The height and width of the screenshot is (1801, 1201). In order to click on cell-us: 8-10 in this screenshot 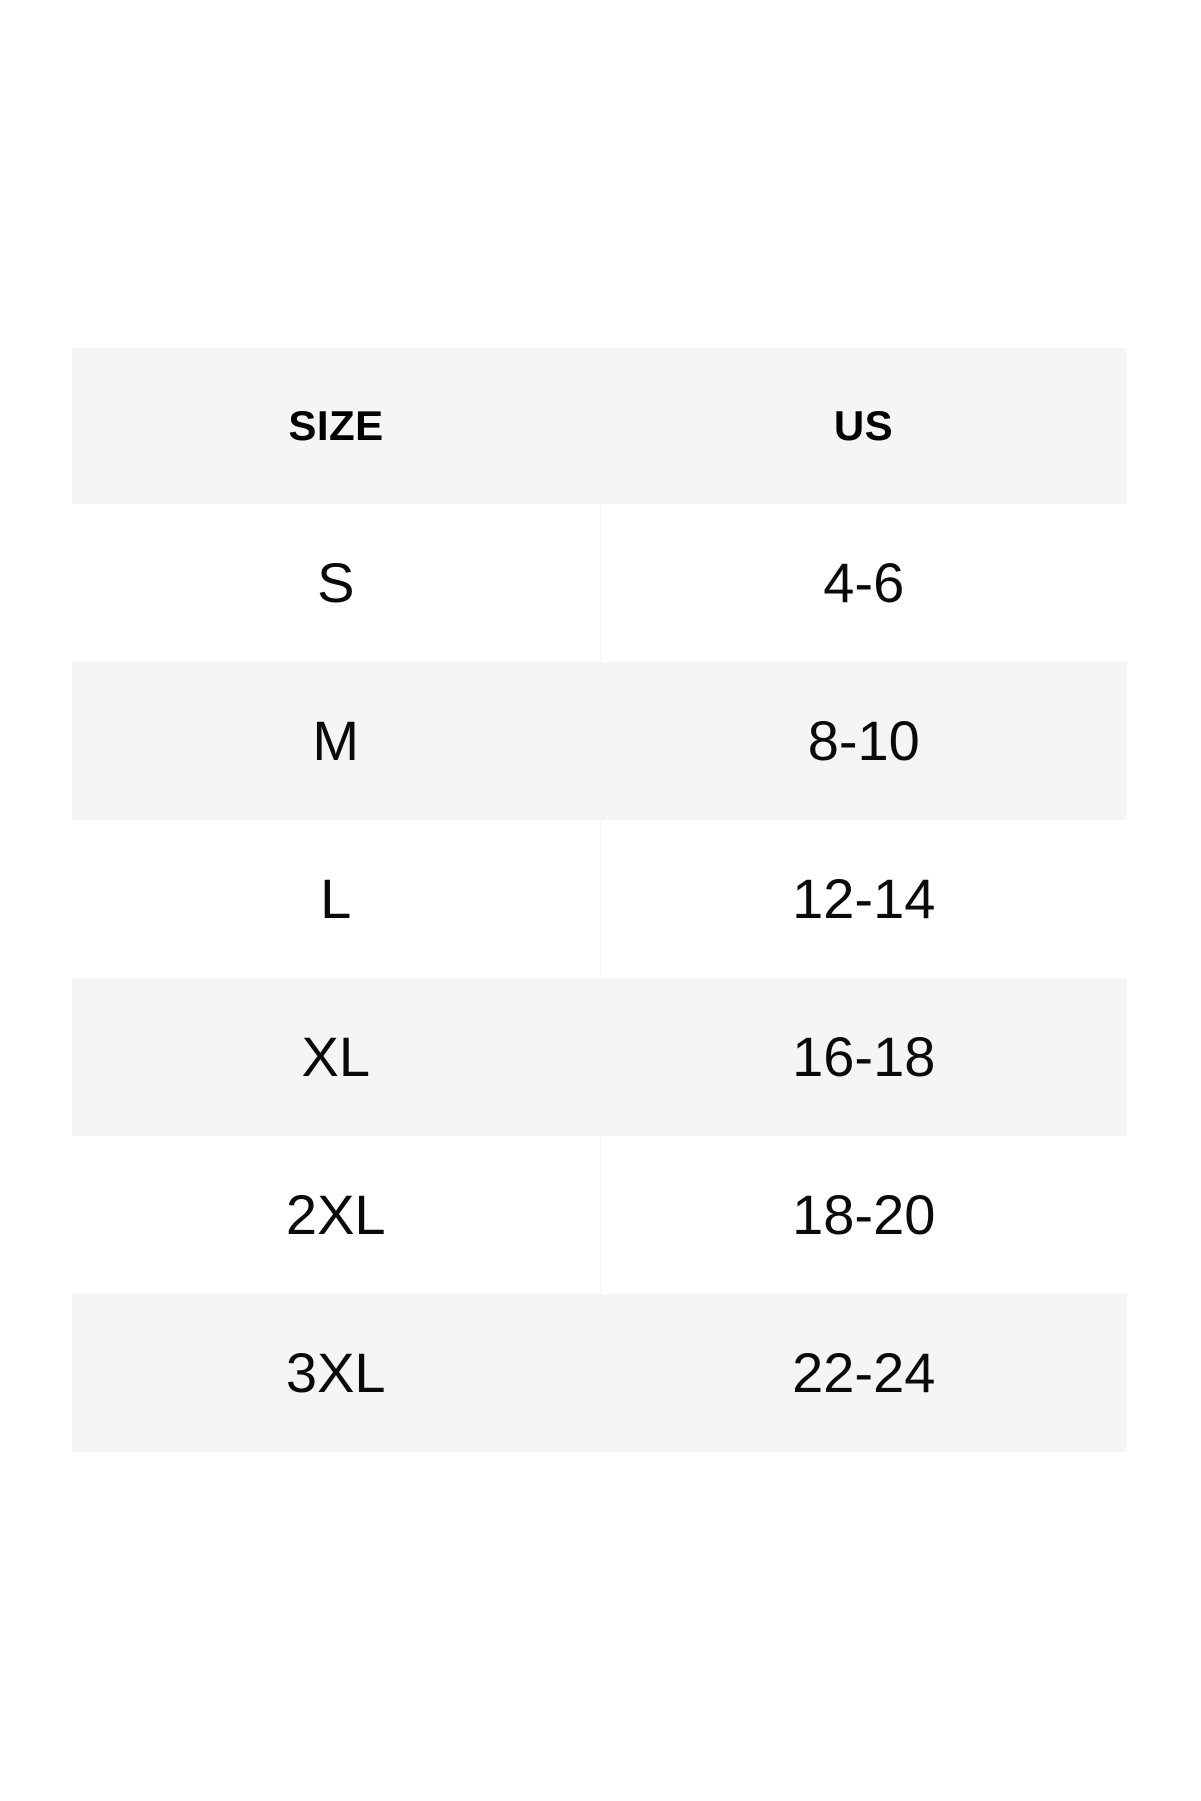, I will do `click(863, 740)`.